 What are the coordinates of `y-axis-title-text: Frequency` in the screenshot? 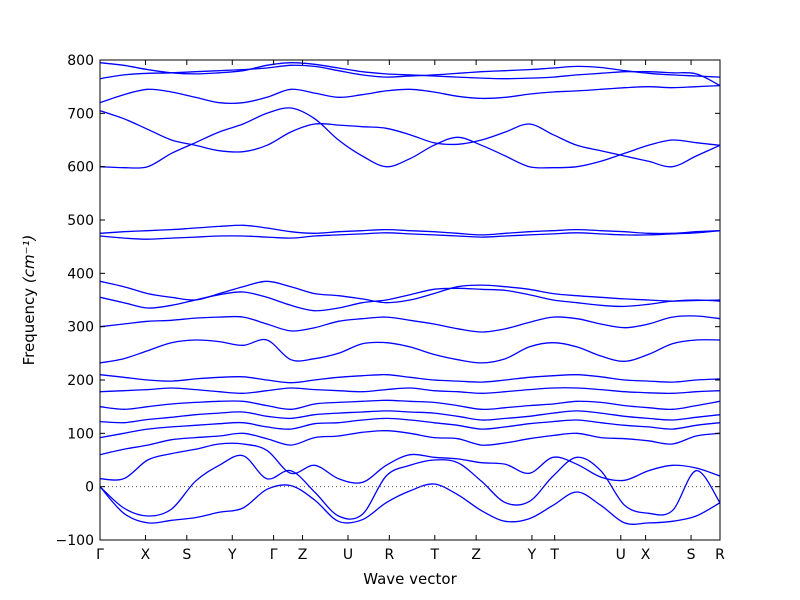 It's located at (29, 324).